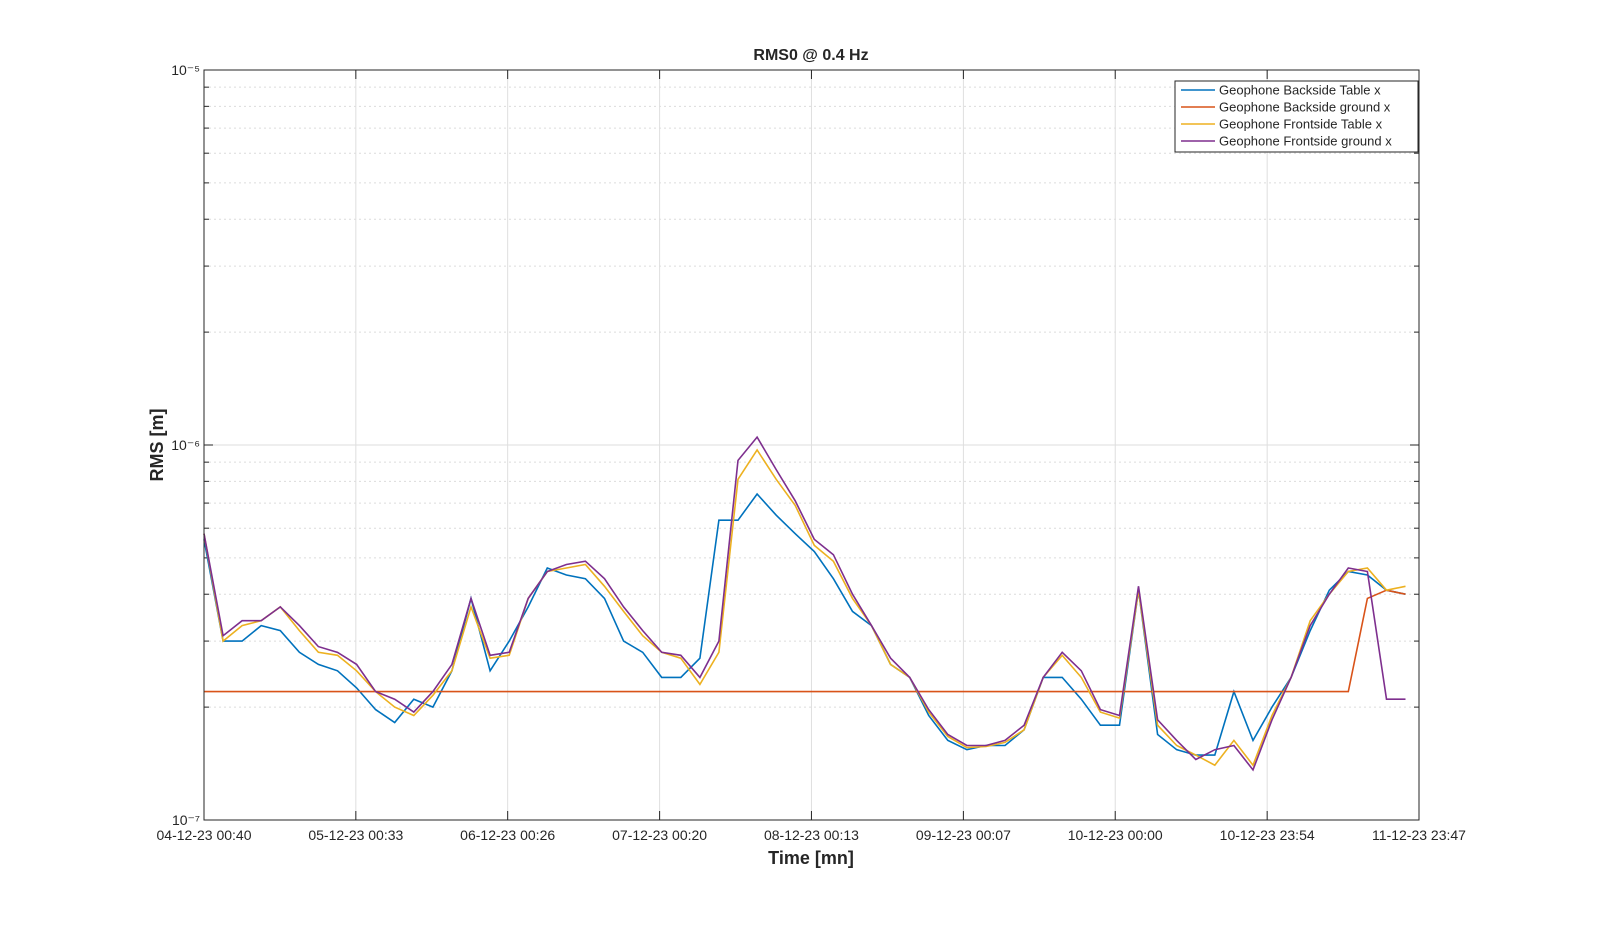 The image size is (1600, 947). I want to click on legend-box, so click(1296, 116).